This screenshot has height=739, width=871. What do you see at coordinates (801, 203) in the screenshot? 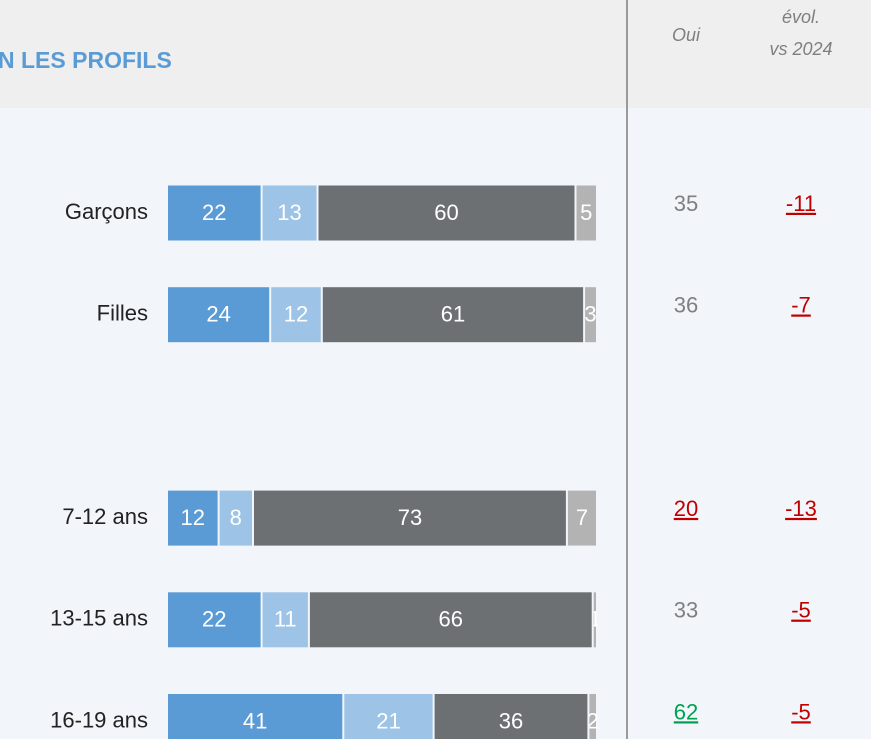
I see `column-value: -11` at bounding box center [801, 203].